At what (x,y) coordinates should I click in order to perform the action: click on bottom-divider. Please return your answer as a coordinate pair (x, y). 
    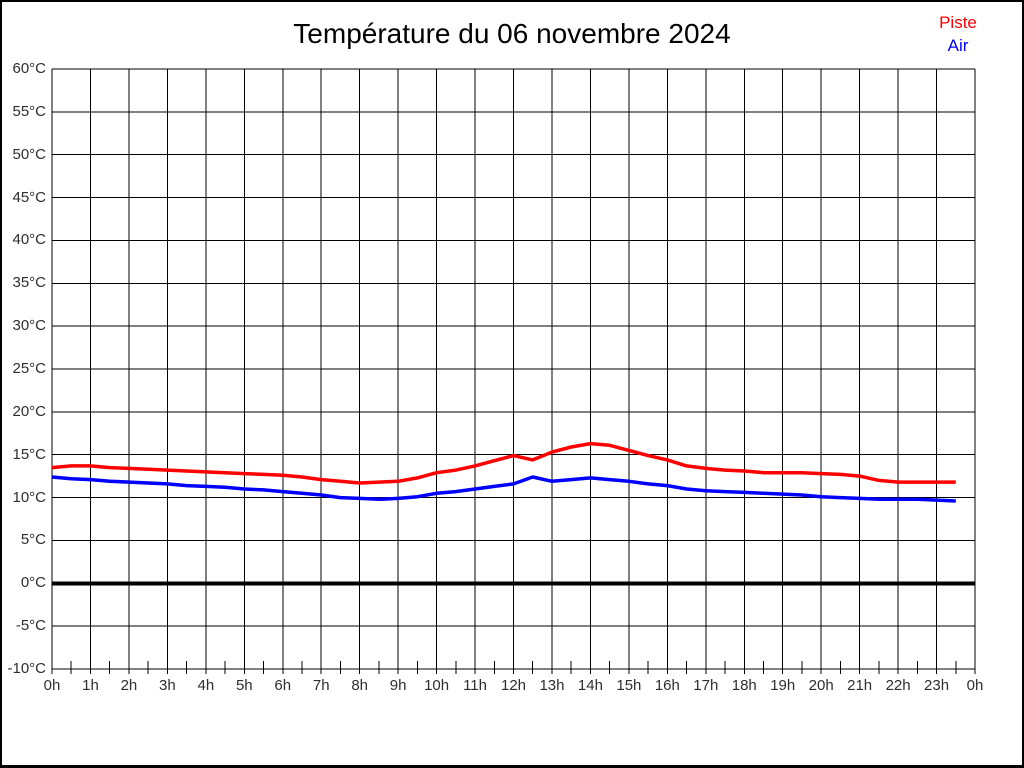
    Looking at the image, I should click on (512, 765).